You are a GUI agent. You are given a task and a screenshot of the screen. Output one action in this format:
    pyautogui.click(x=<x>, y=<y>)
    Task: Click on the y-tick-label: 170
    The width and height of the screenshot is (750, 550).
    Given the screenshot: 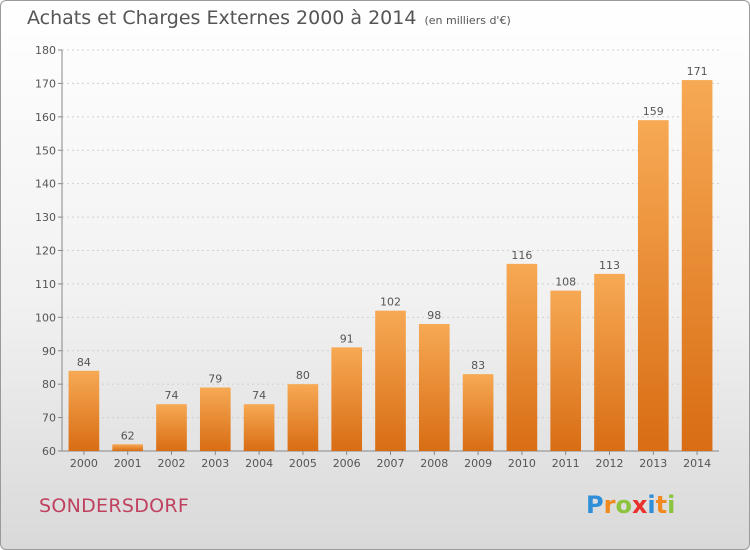 What is the action you would take?
    pyautogui.click(x=45, y=83)
    